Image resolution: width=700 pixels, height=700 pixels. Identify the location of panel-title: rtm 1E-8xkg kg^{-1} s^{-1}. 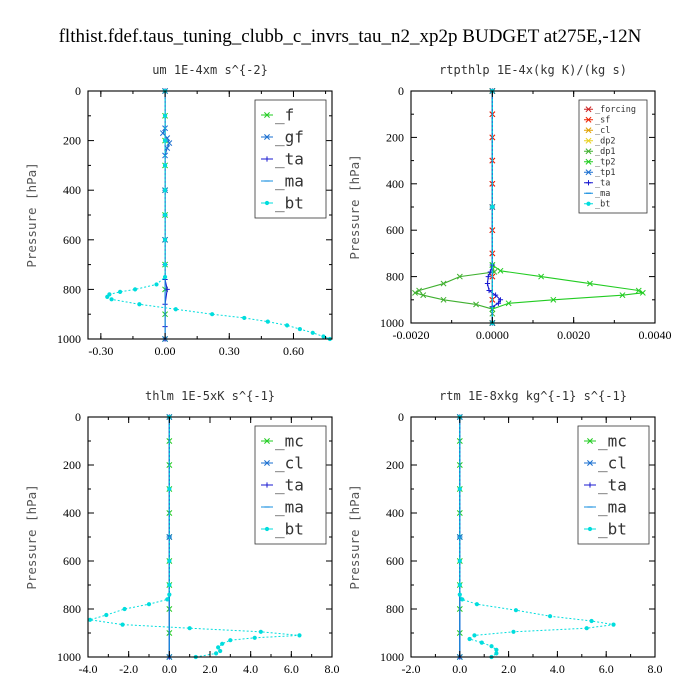
(533, 396).